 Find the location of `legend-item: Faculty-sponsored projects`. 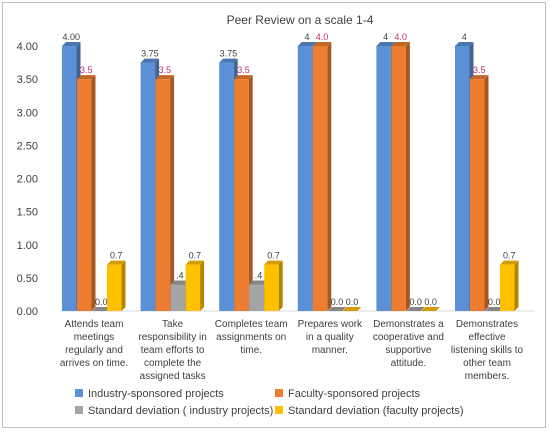

legend-item: Faculty-sponsored projects is located at coordinates (348, 394).